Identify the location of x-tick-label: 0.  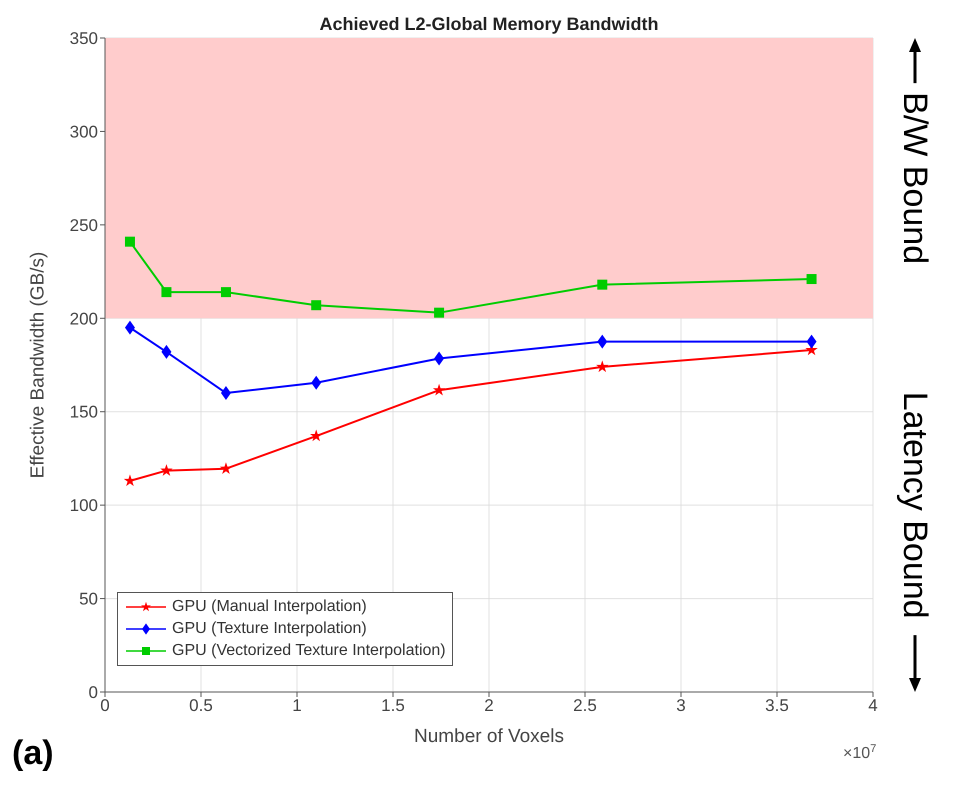
(105, 706).